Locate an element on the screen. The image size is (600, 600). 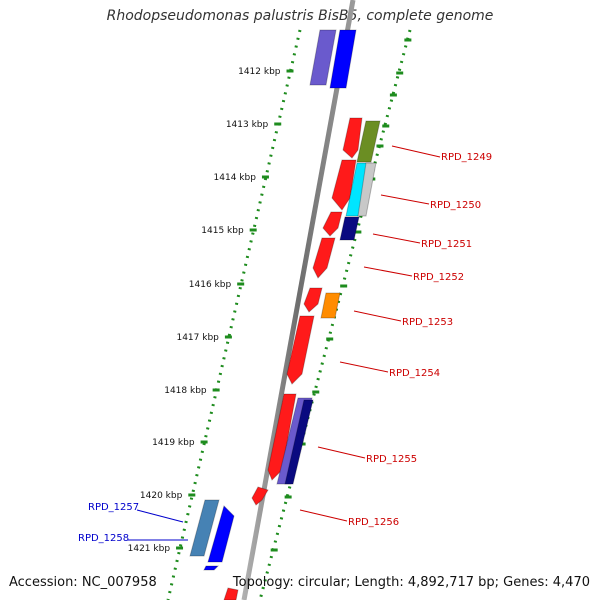
gene-label: RPD_1249 is located at coordinates (466, 157).